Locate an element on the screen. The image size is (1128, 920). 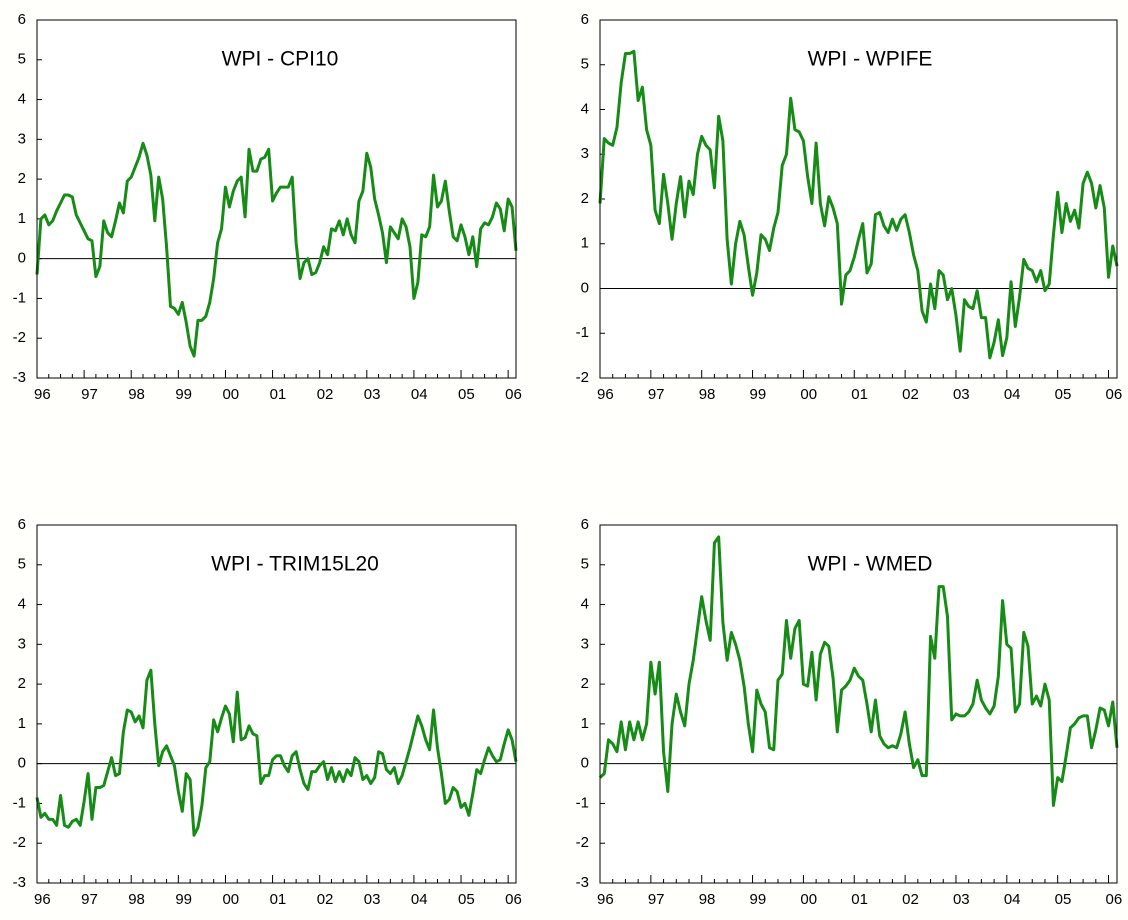
chart-title: WPI - WMED is located at coordinates (870, 564).